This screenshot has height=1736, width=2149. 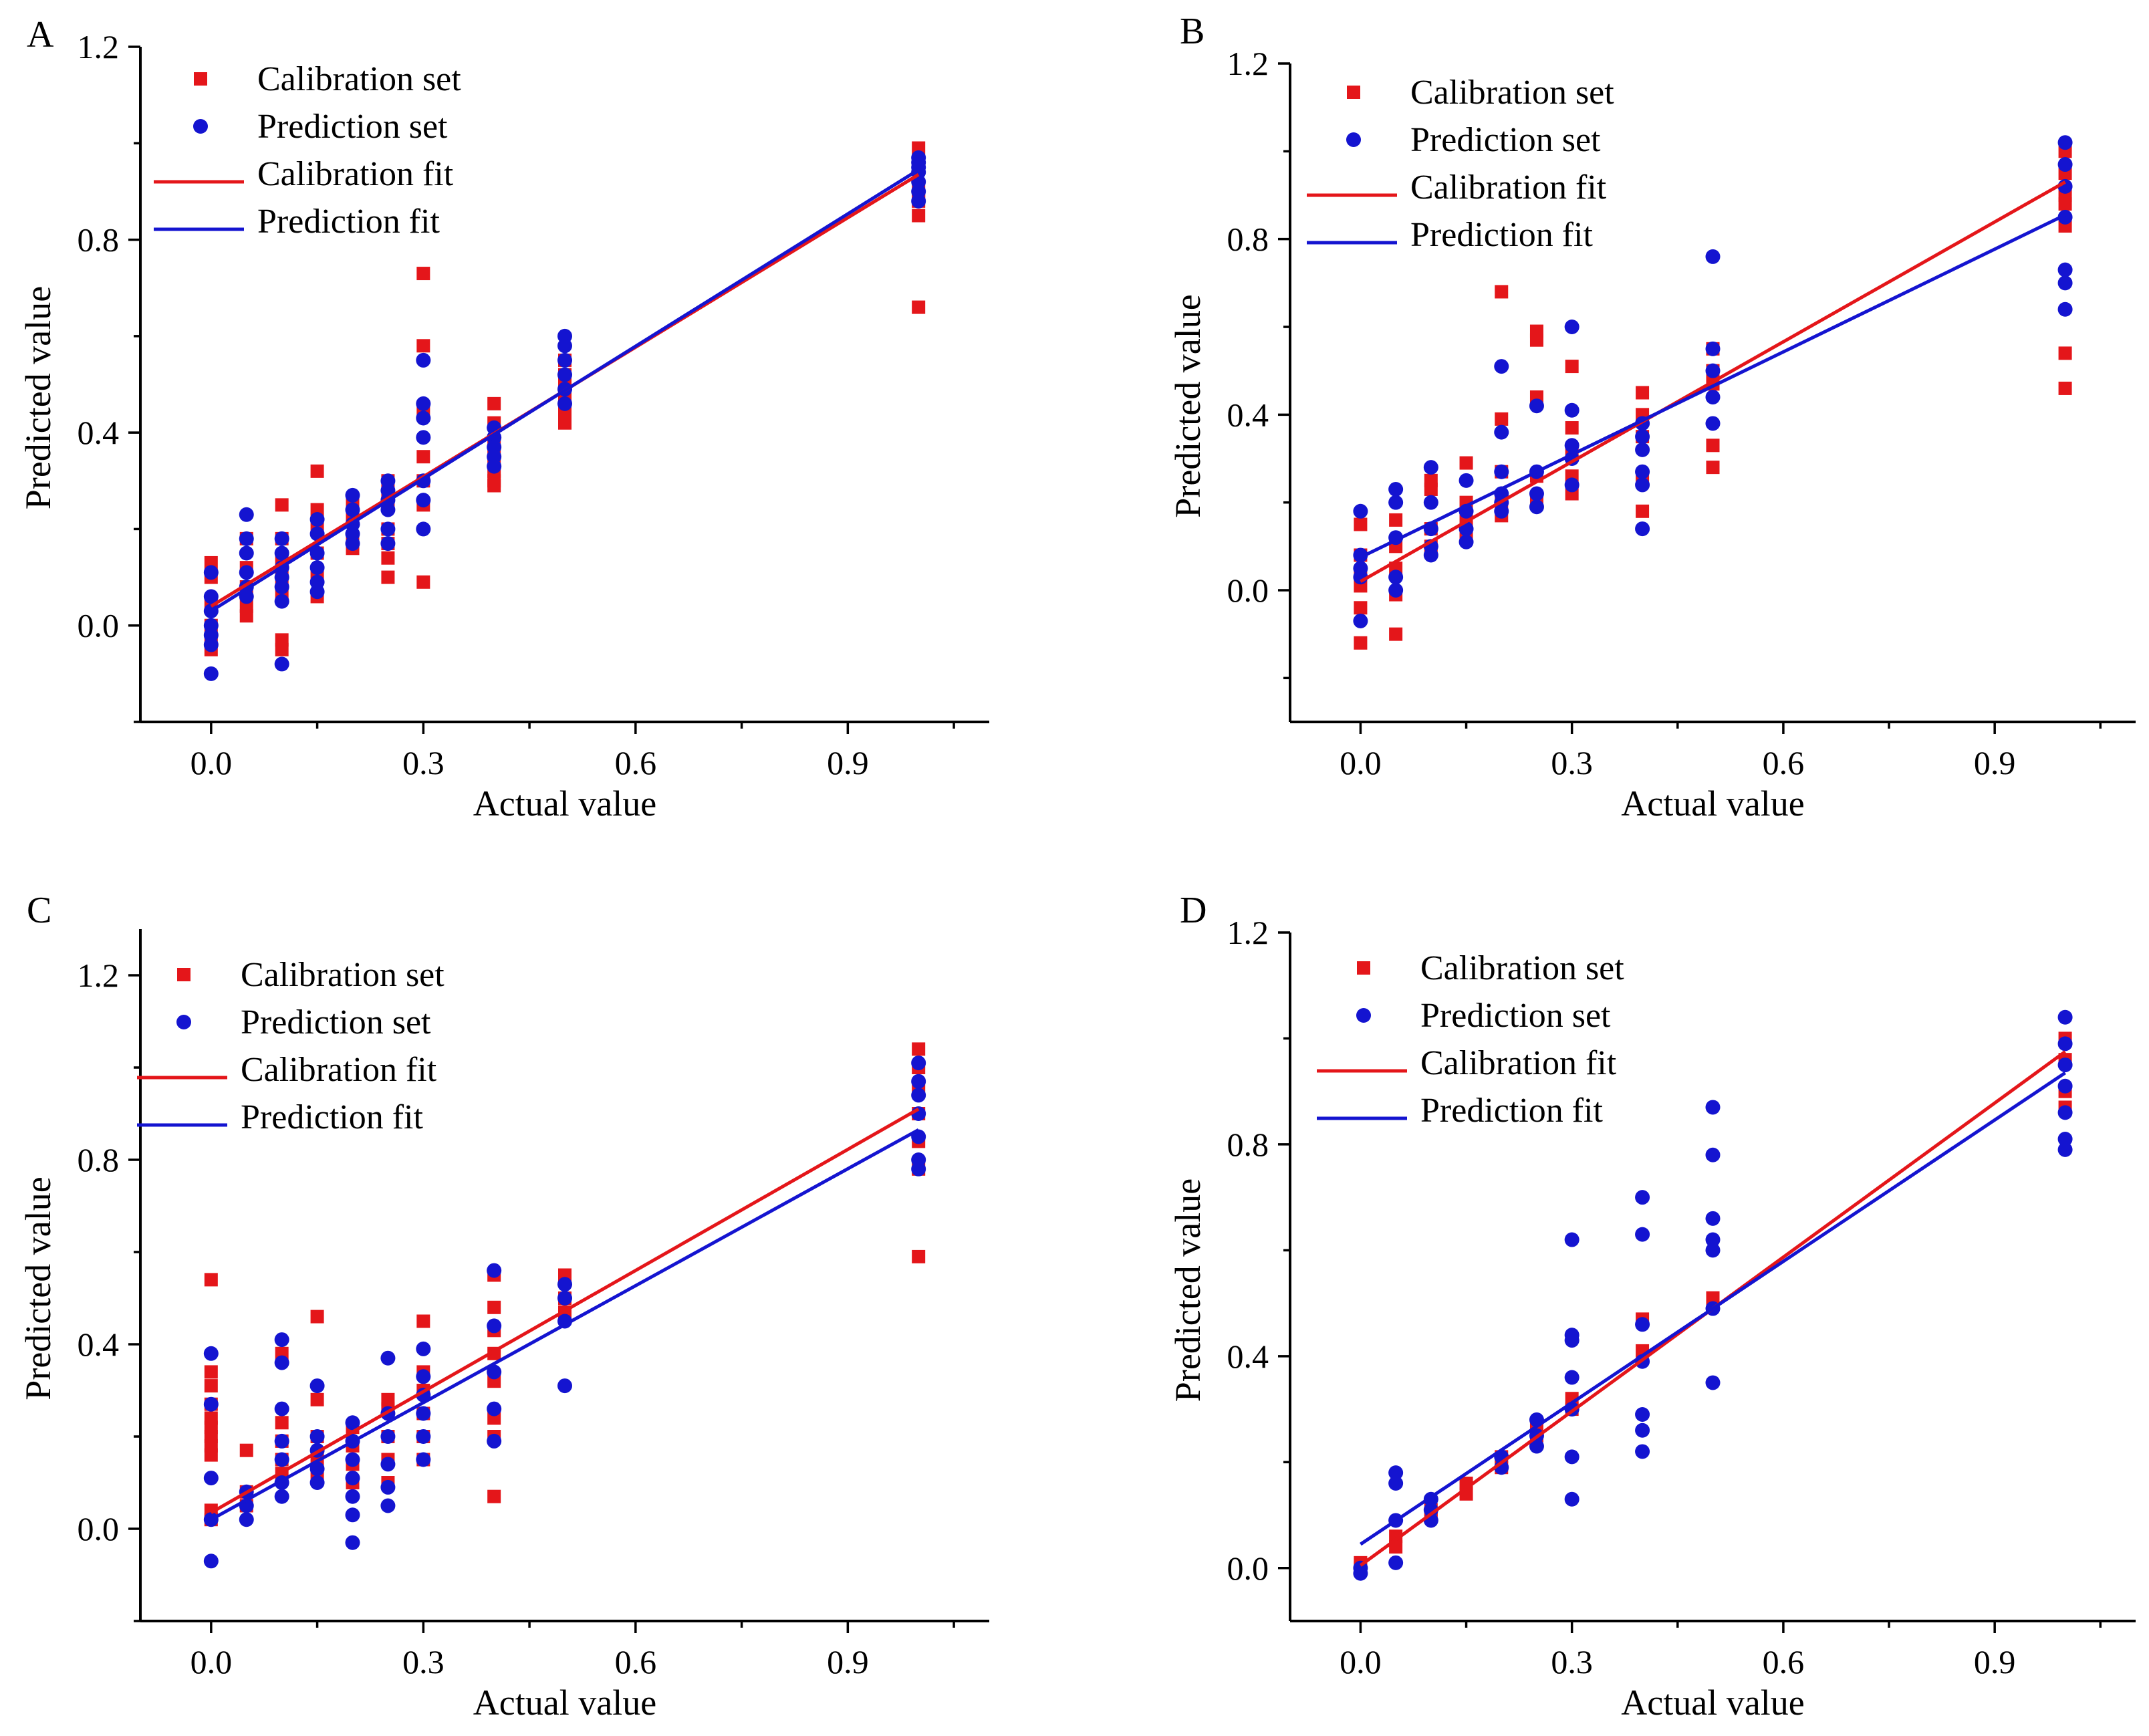 I want to click on x-tick-label-a: 0.0, so click(x=212, y=762).